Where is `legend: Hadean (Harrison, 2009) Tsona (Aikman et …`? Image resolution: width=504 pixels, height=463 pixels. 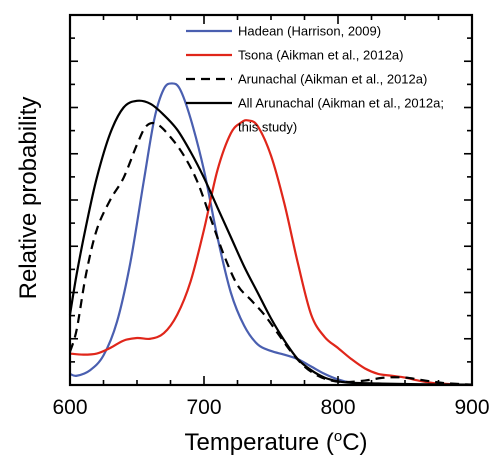
legend: Hadean (Harrison, 2009) Tsona (Aikman et … is located at coordinates (315, 79).